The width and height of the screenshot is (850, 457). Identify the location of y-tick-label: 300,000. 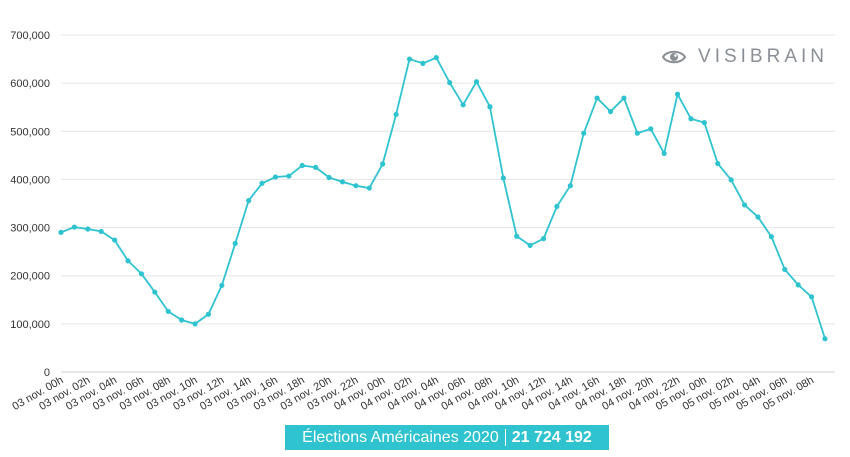
(30, 229).